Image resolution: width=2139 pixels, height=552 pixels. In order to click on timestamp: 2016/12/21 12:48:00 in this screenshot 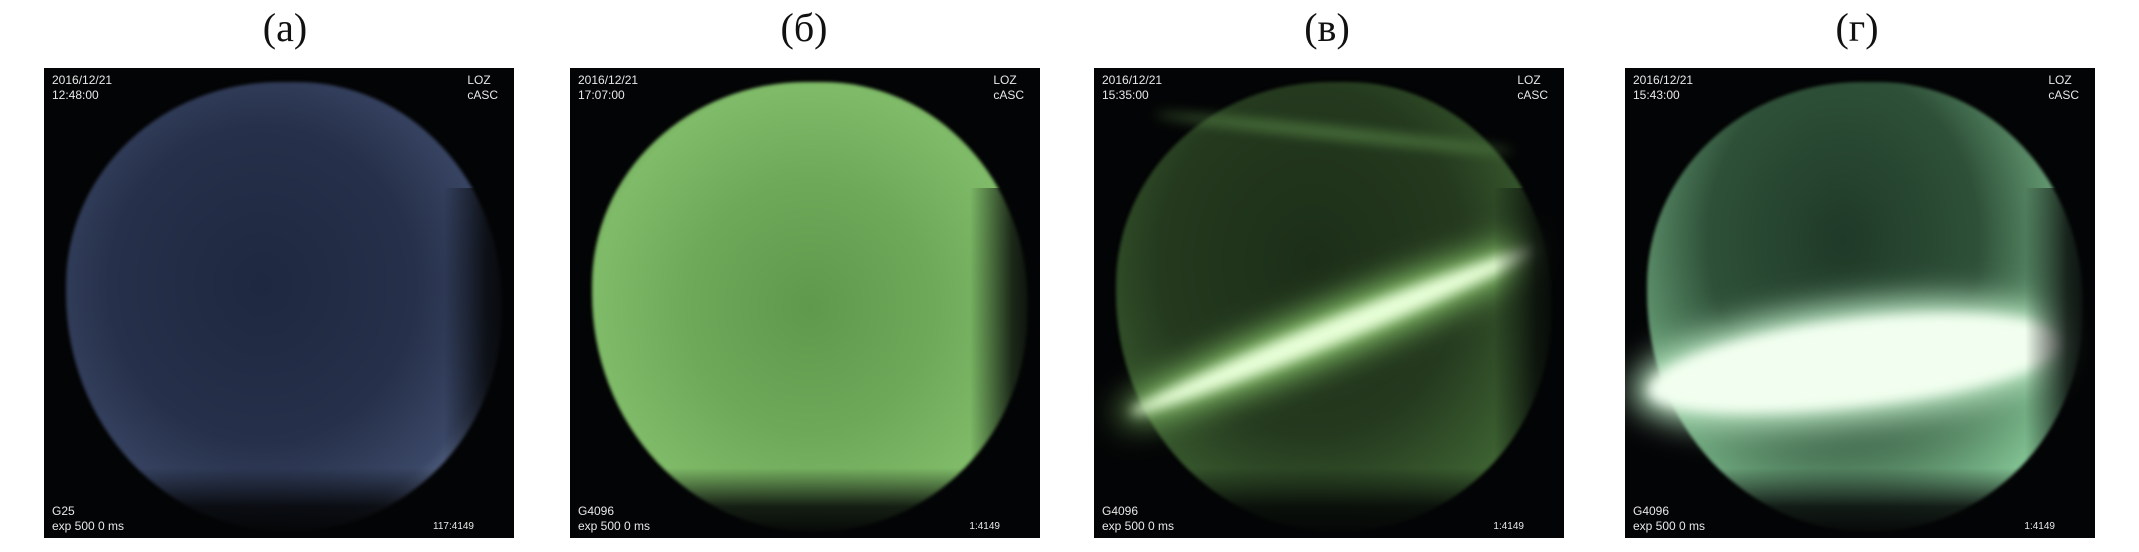, I will do `click(82, 87)`.